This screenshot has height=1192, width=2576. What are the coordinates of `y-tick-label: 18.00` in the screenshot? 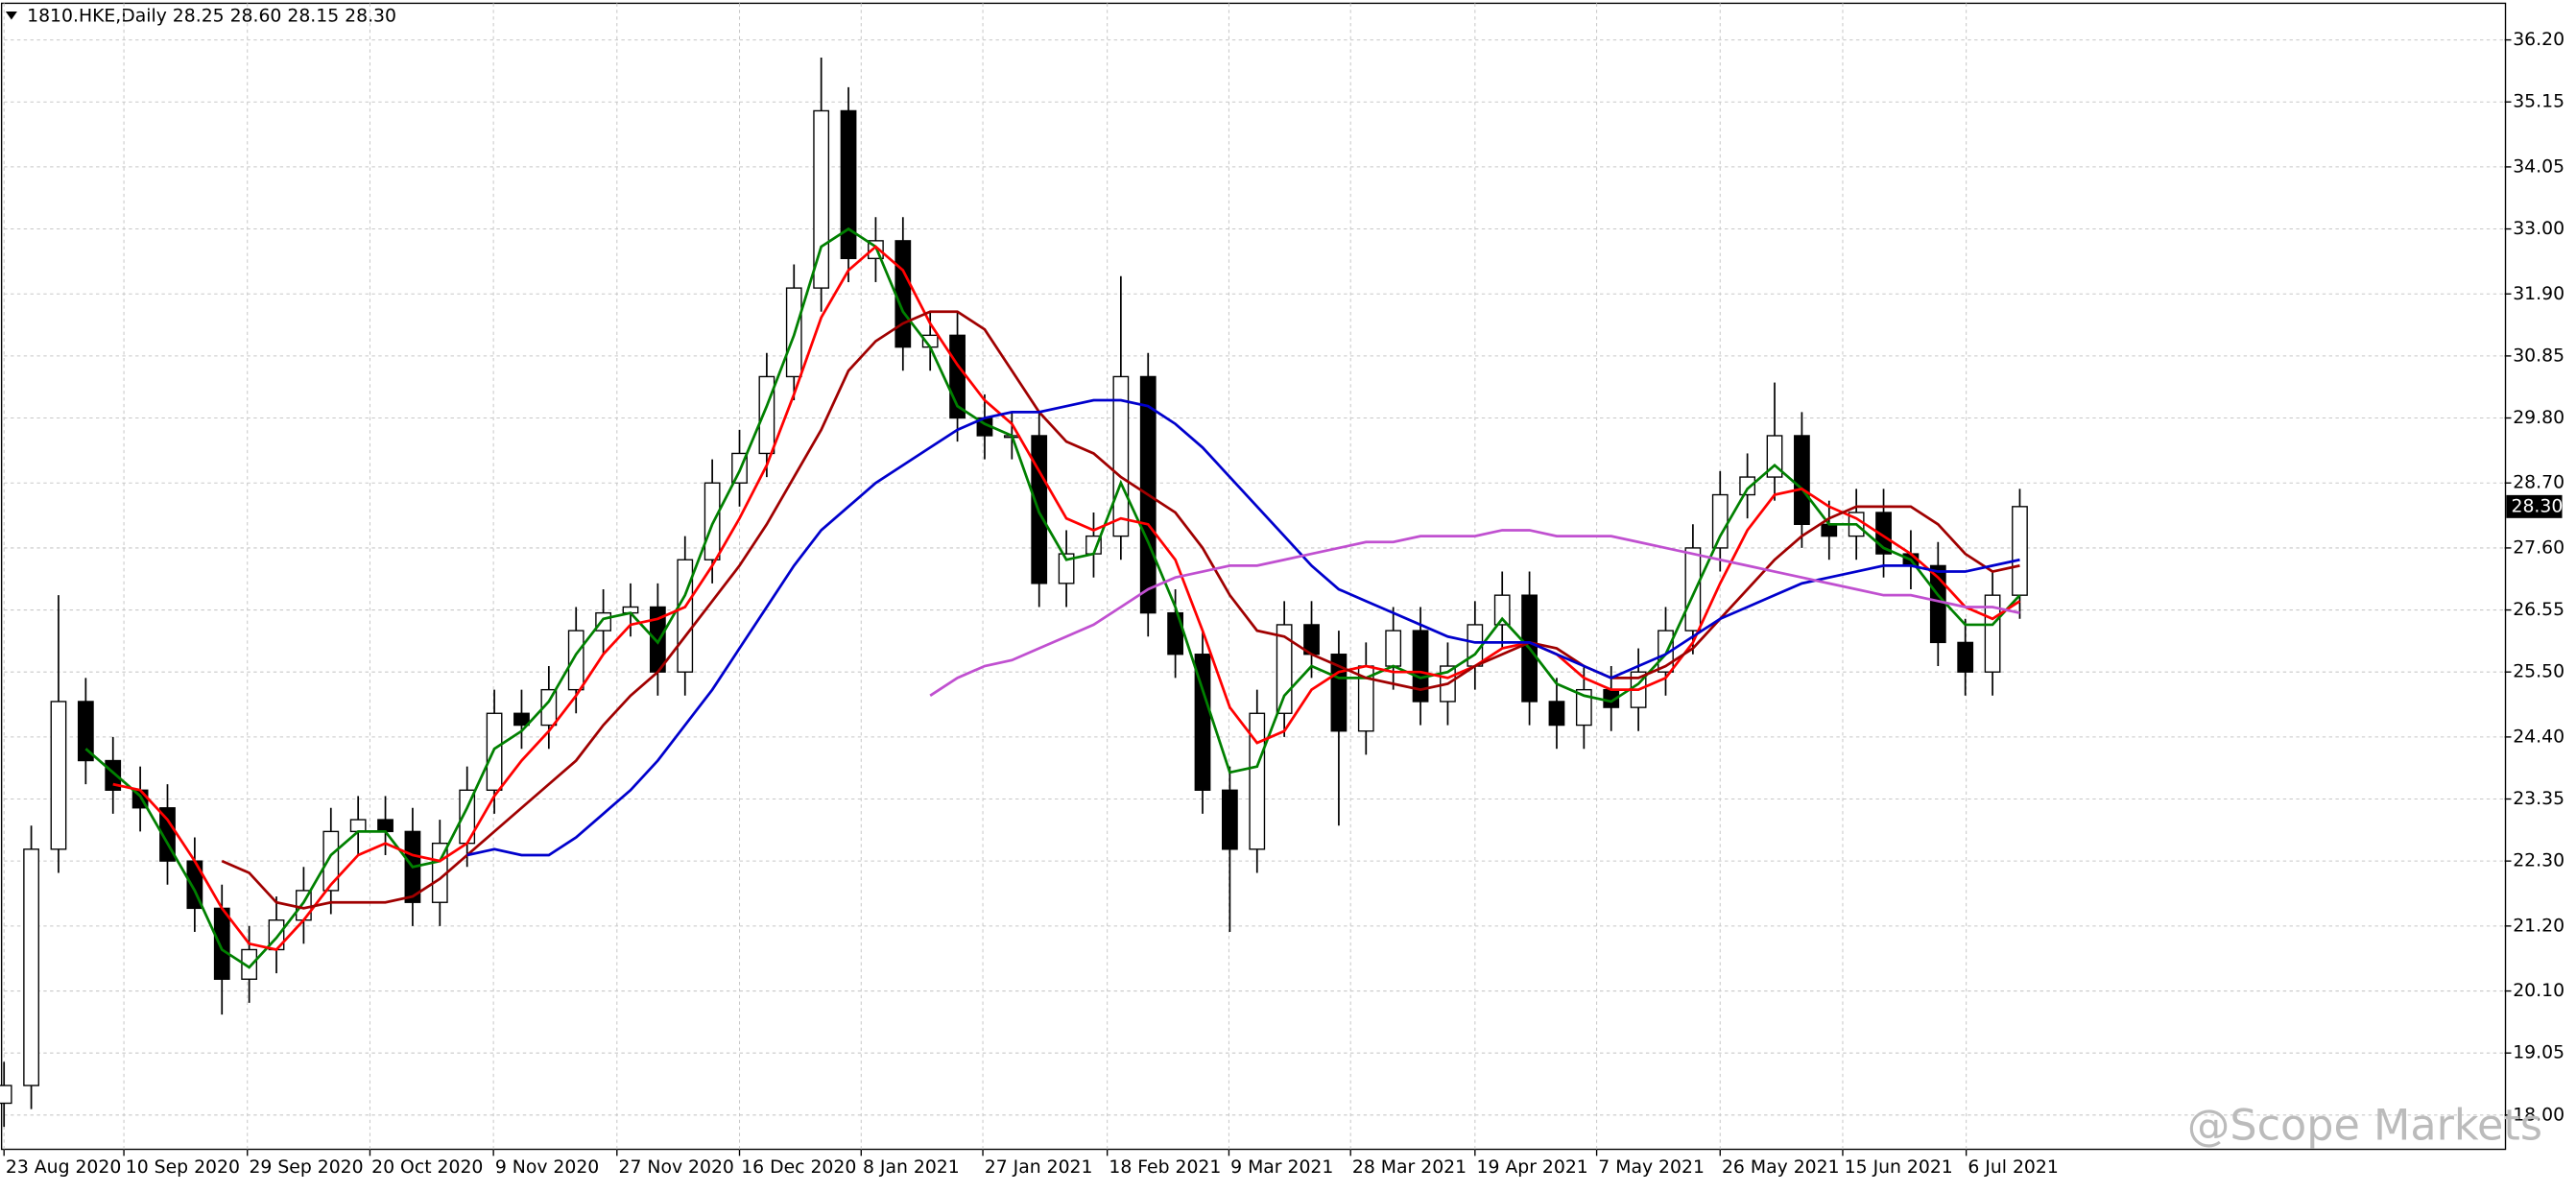 It's located at (2538, 1115).